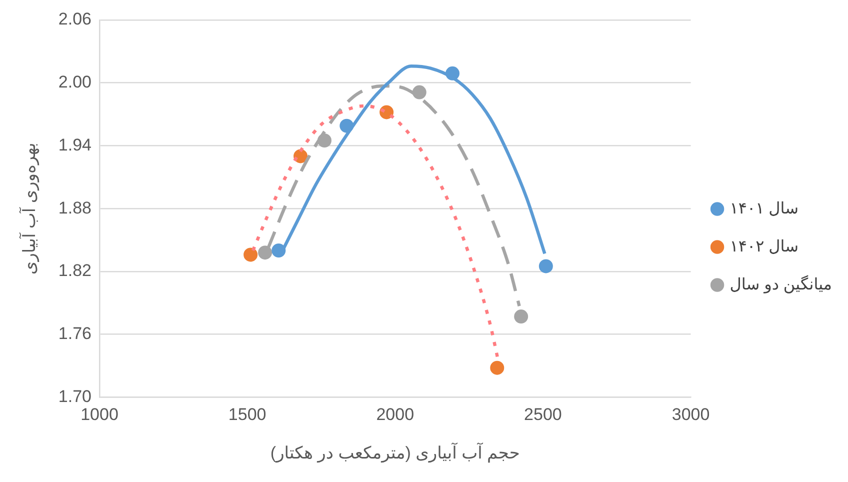 This screenshot has height=482, width=848. What do you see at coordinates (691, 414) in the screenshot?
I see `x-tick-label: 3000` at bounding box center [691, 414].